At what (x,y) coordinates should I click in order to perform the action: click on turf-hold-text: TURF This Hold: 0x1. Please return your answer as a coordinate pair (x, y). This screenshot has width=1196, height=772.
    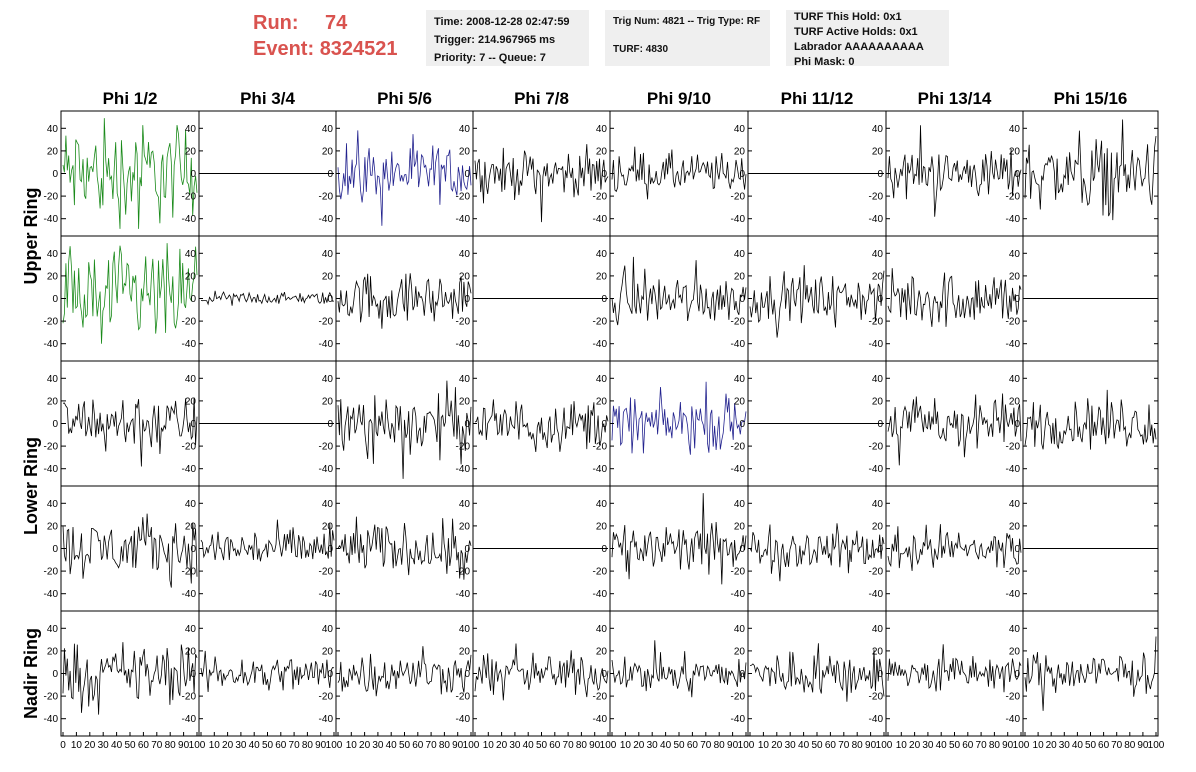
    Looking at the image, I should click on (848, 17).